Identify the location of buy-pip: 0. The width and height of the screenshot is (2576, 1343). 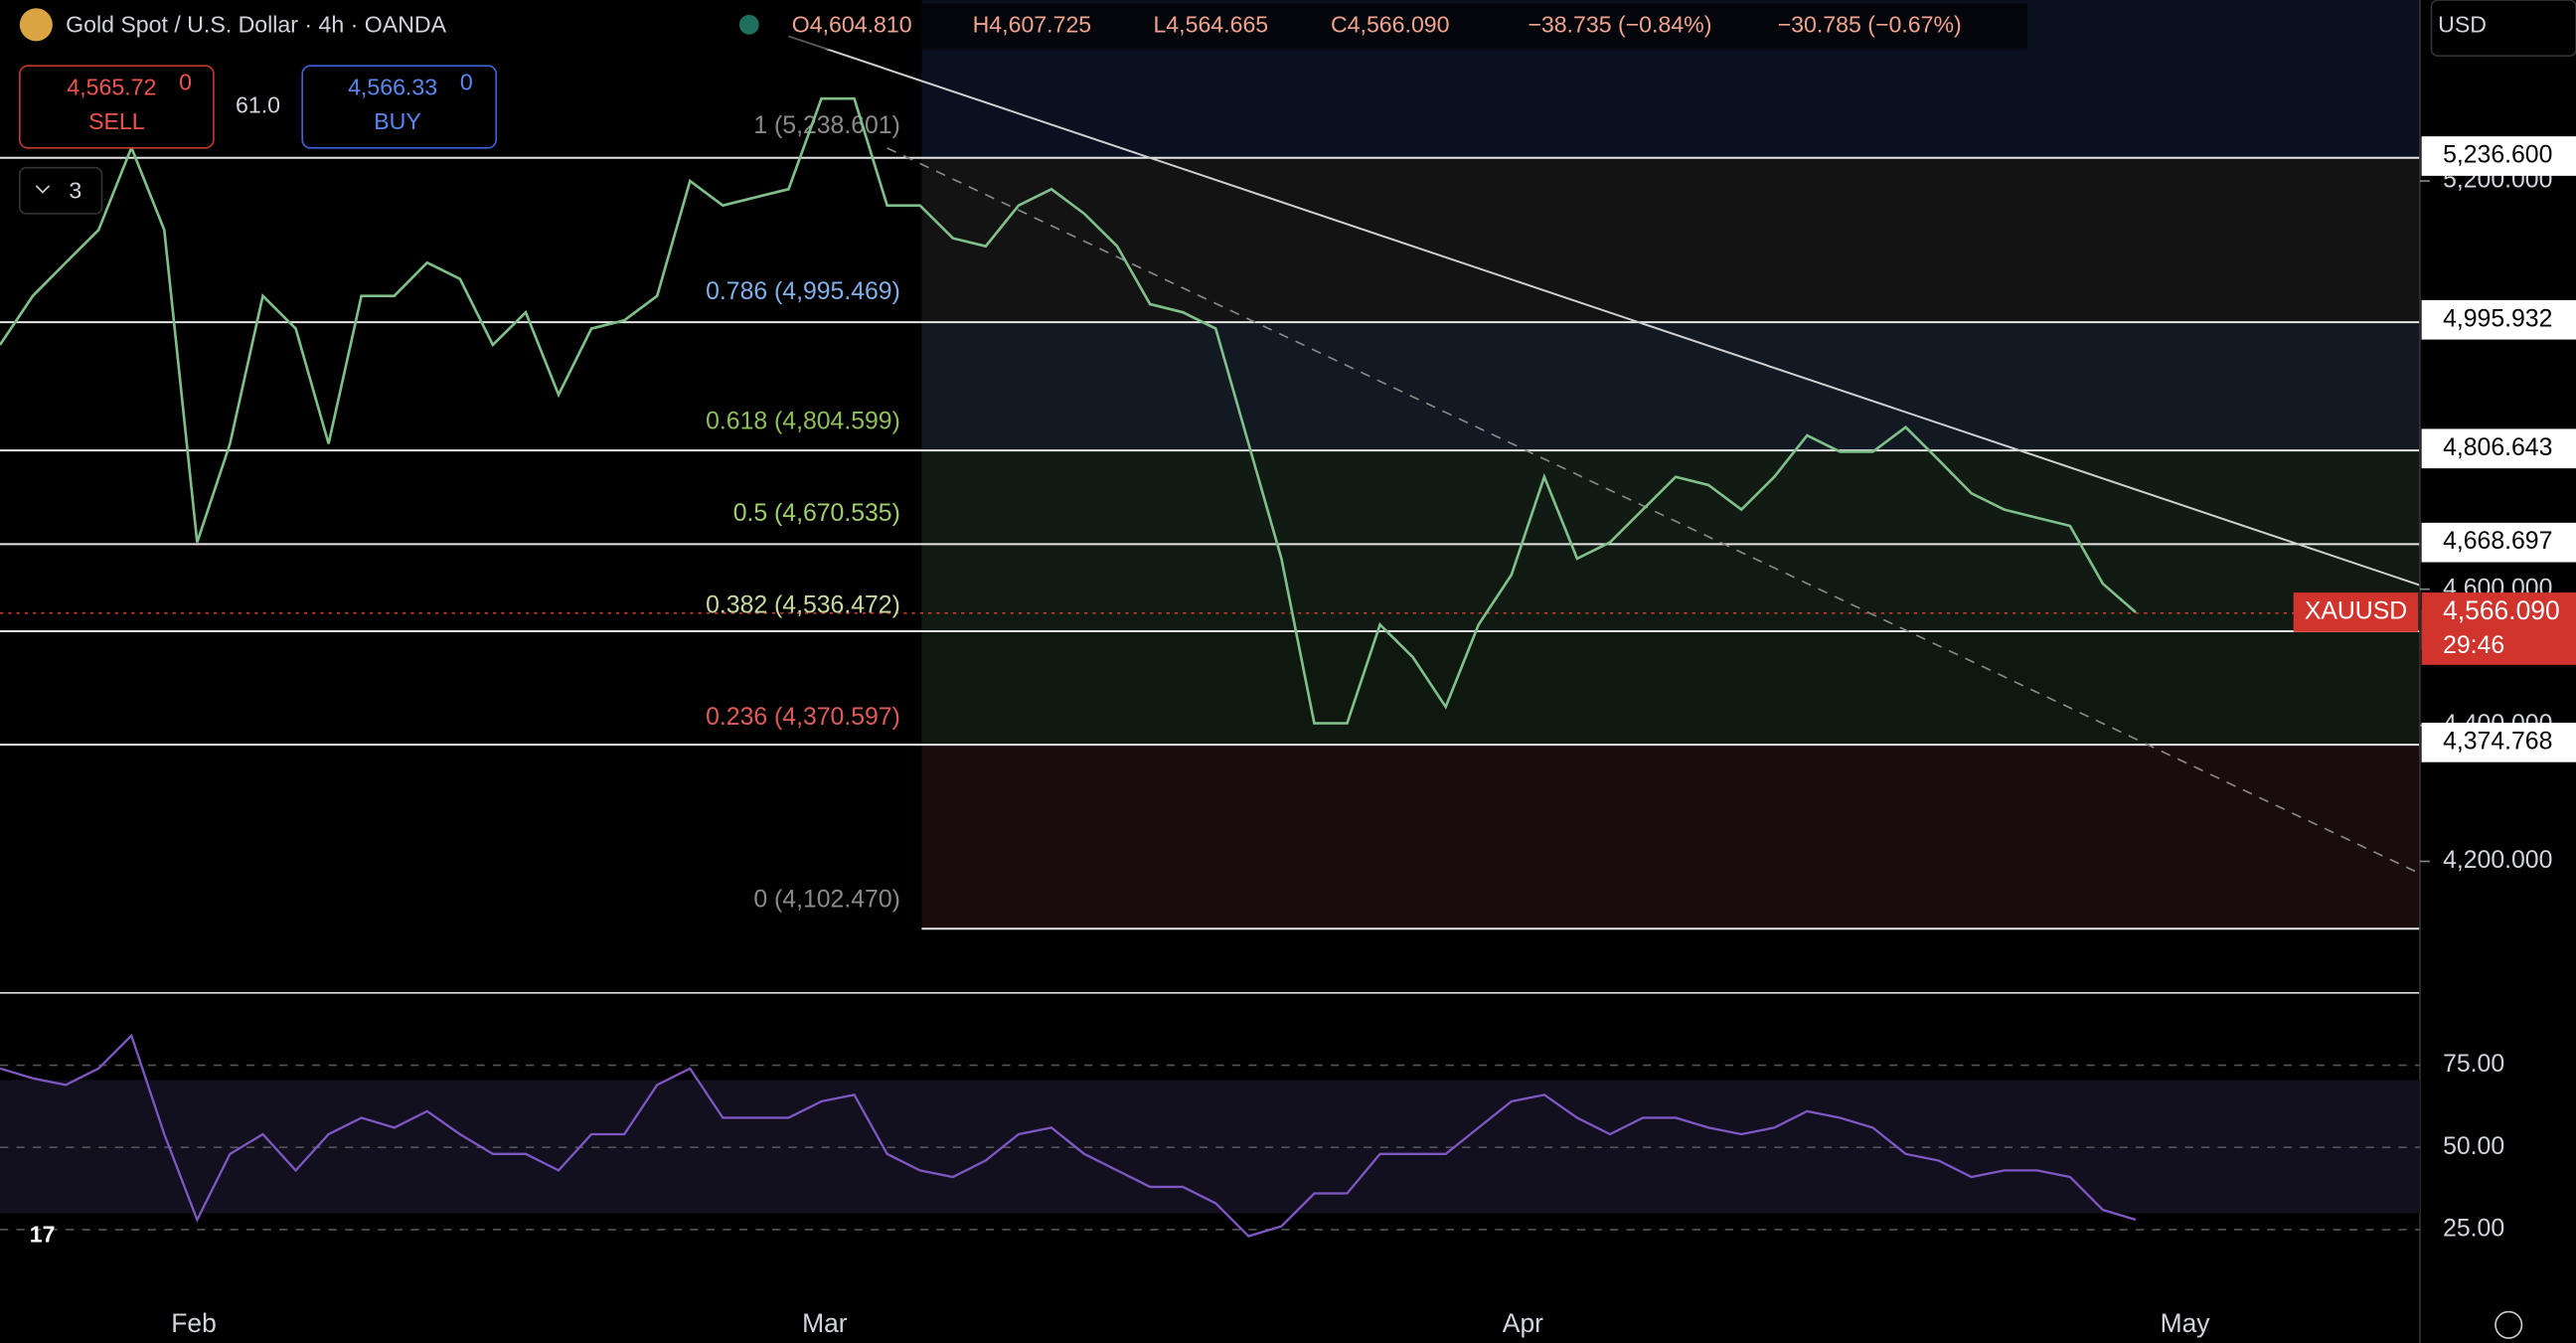
(466, 81).